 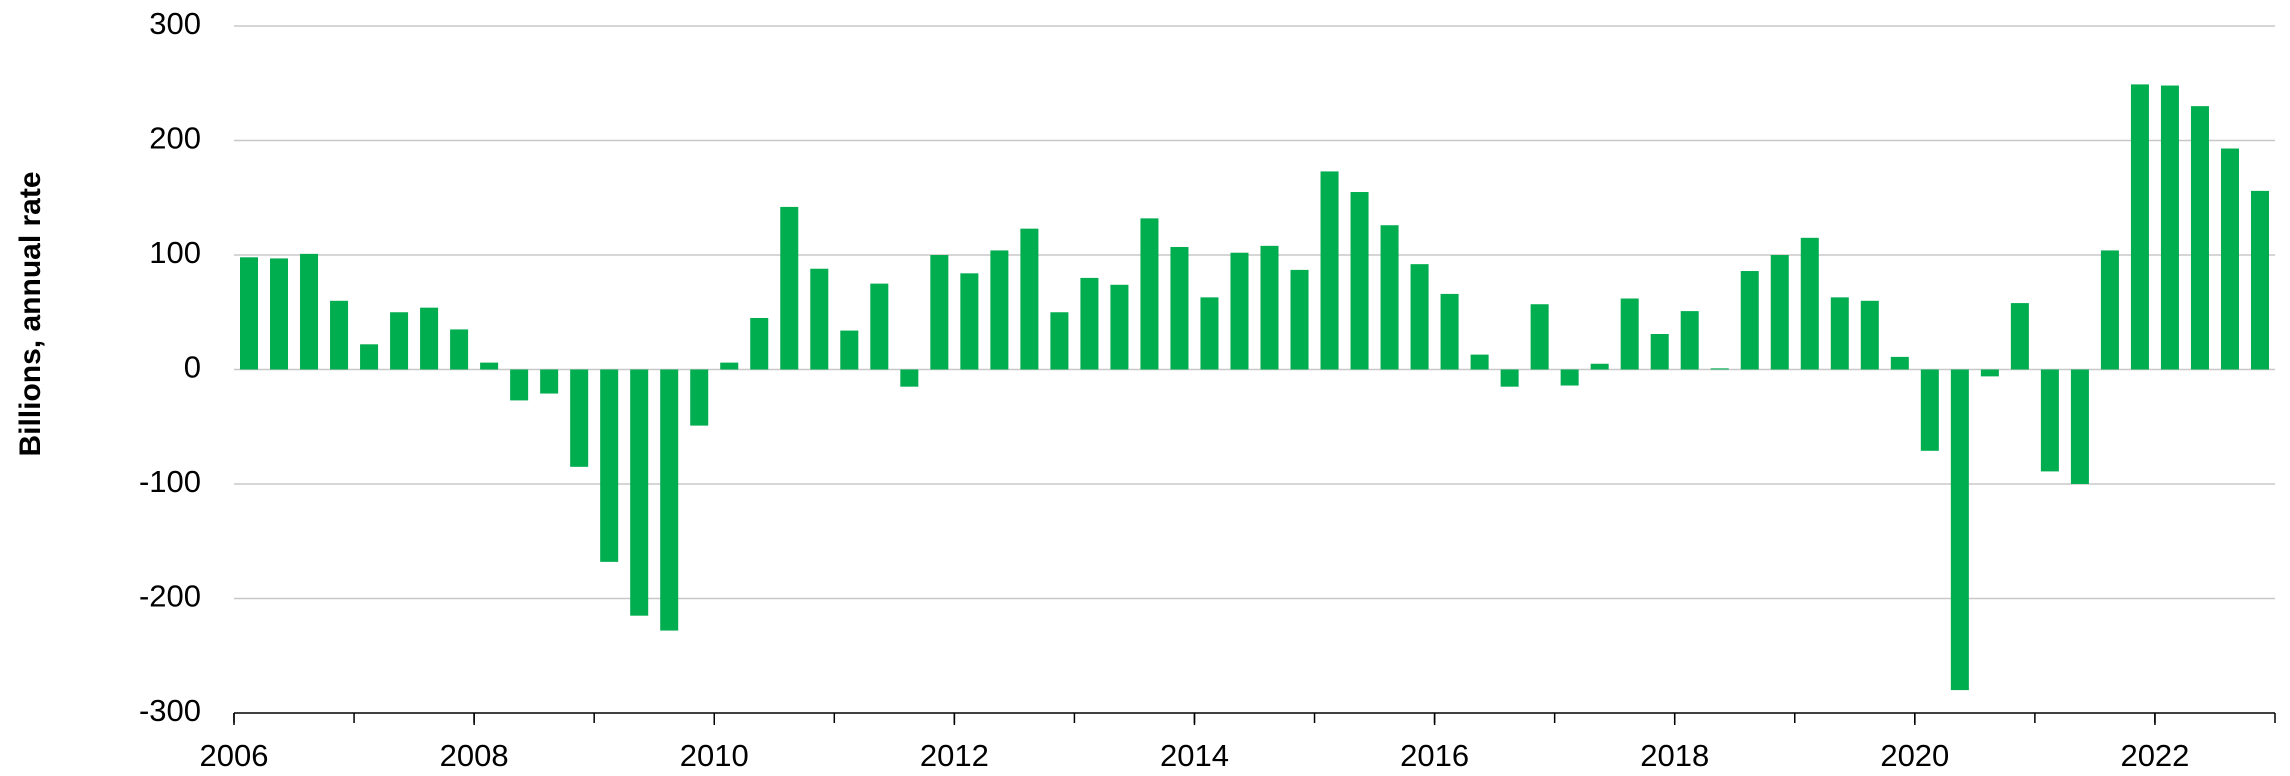 I want to click on y-tick-label: -200, so click(x=170, y=596).